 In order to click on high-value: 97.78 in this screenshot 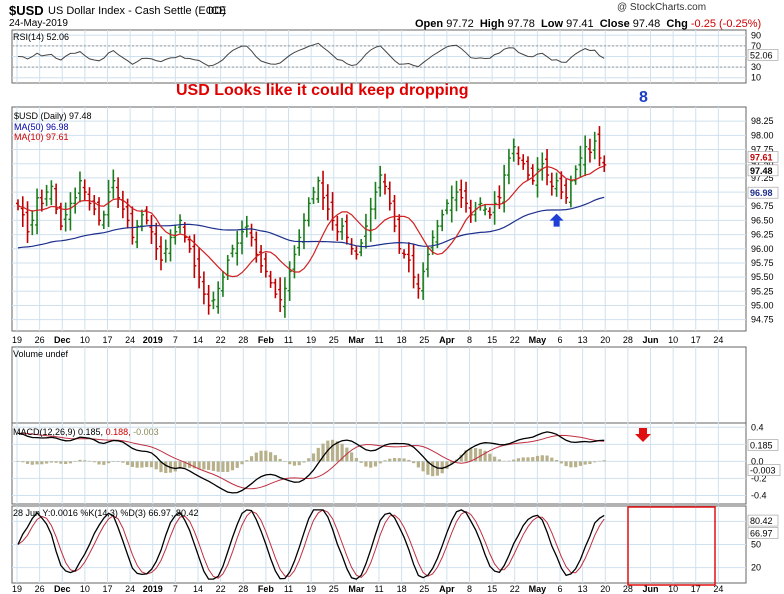, I will do `click(521, 24)`.